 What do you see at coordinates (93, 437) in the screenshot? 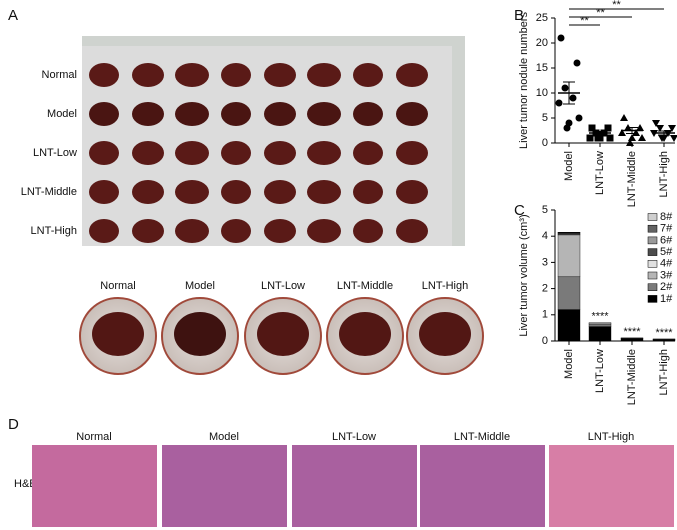
I see `column-label: Normal` at bounding box center [93, 437].